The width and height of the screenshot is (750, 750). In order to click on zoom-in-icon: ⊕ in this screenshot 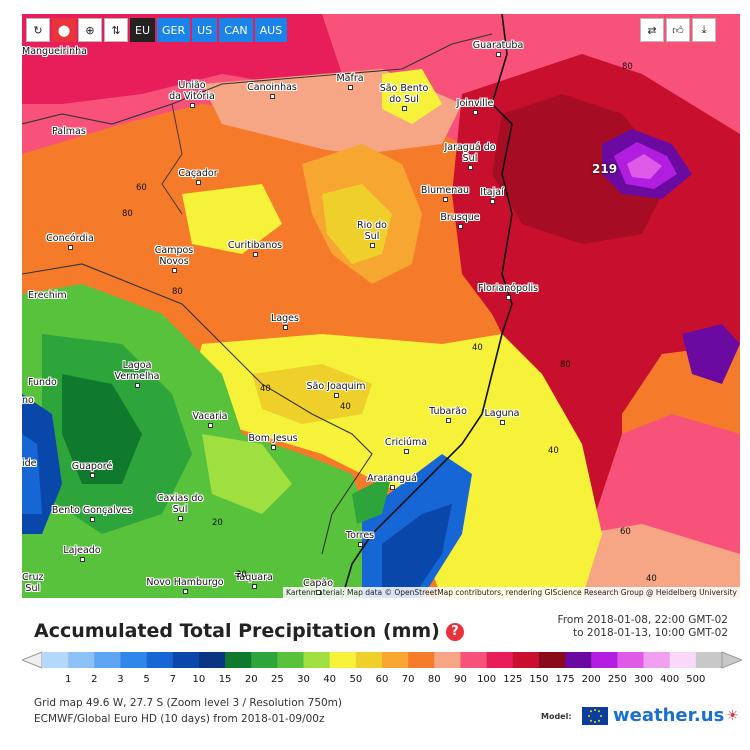, I will do `click(90, 30)`.